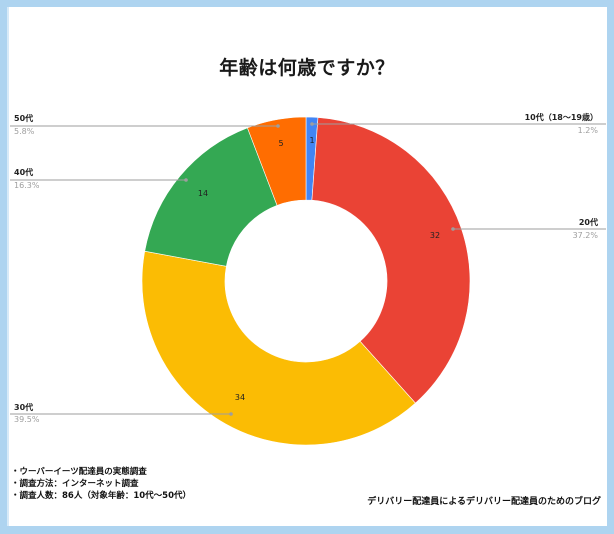 Image resolution: width=614 pixels, height=534 pixels. Describe the element at coordinates (24, 118) in the screenshot. I see `category-label-fifties: 50代` at that location.